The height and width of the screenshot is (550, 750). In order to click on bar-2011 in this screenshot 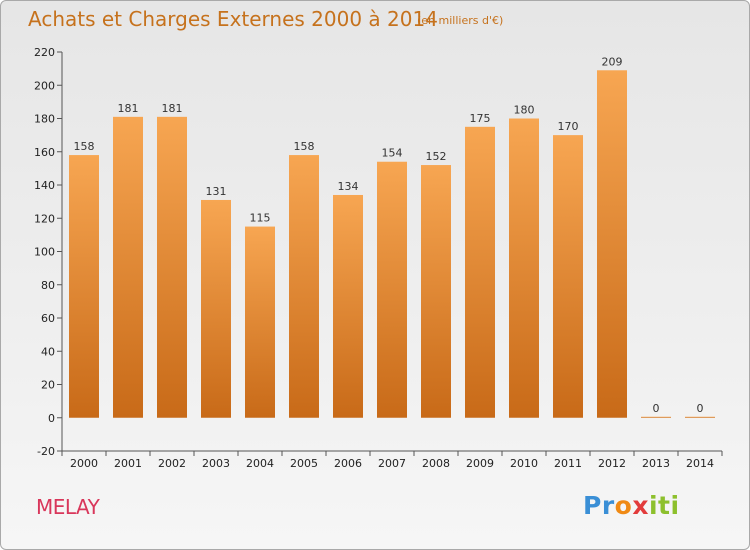, I will do `click(568, 276)`.